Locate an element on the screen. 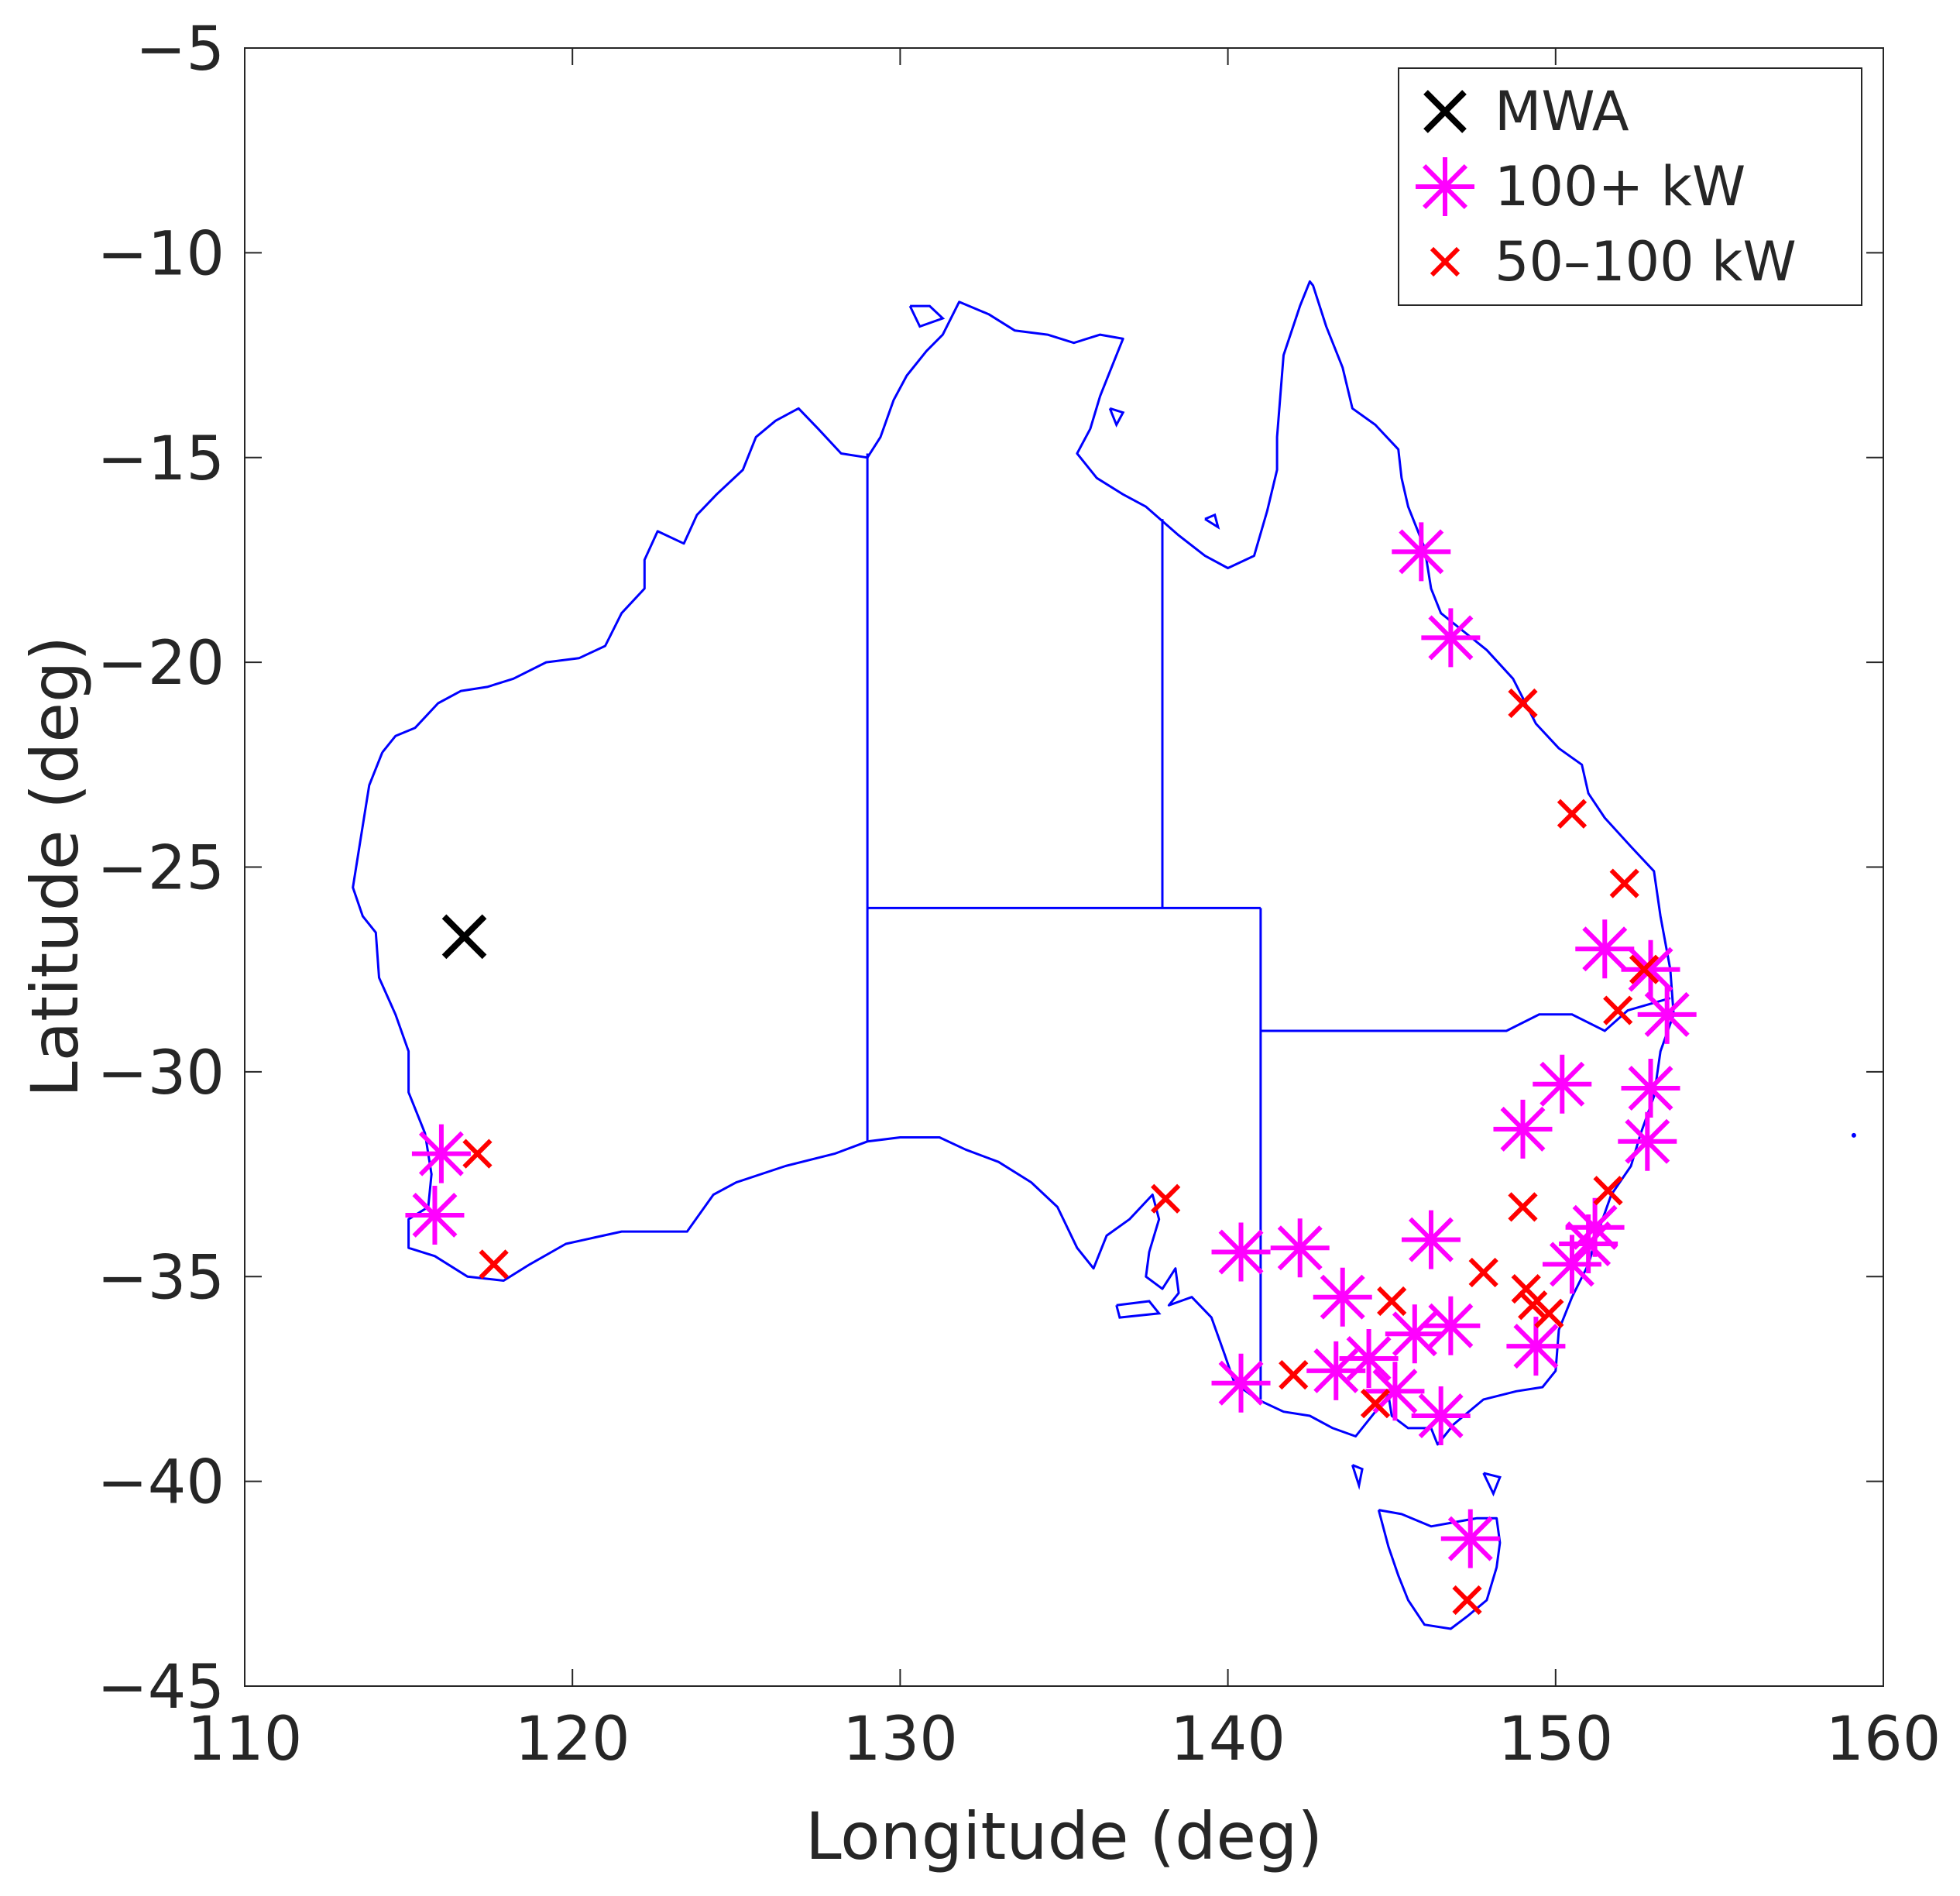 This screenshot has height=1896, width=1960. legend-box is located at coordinates (1630, 186).